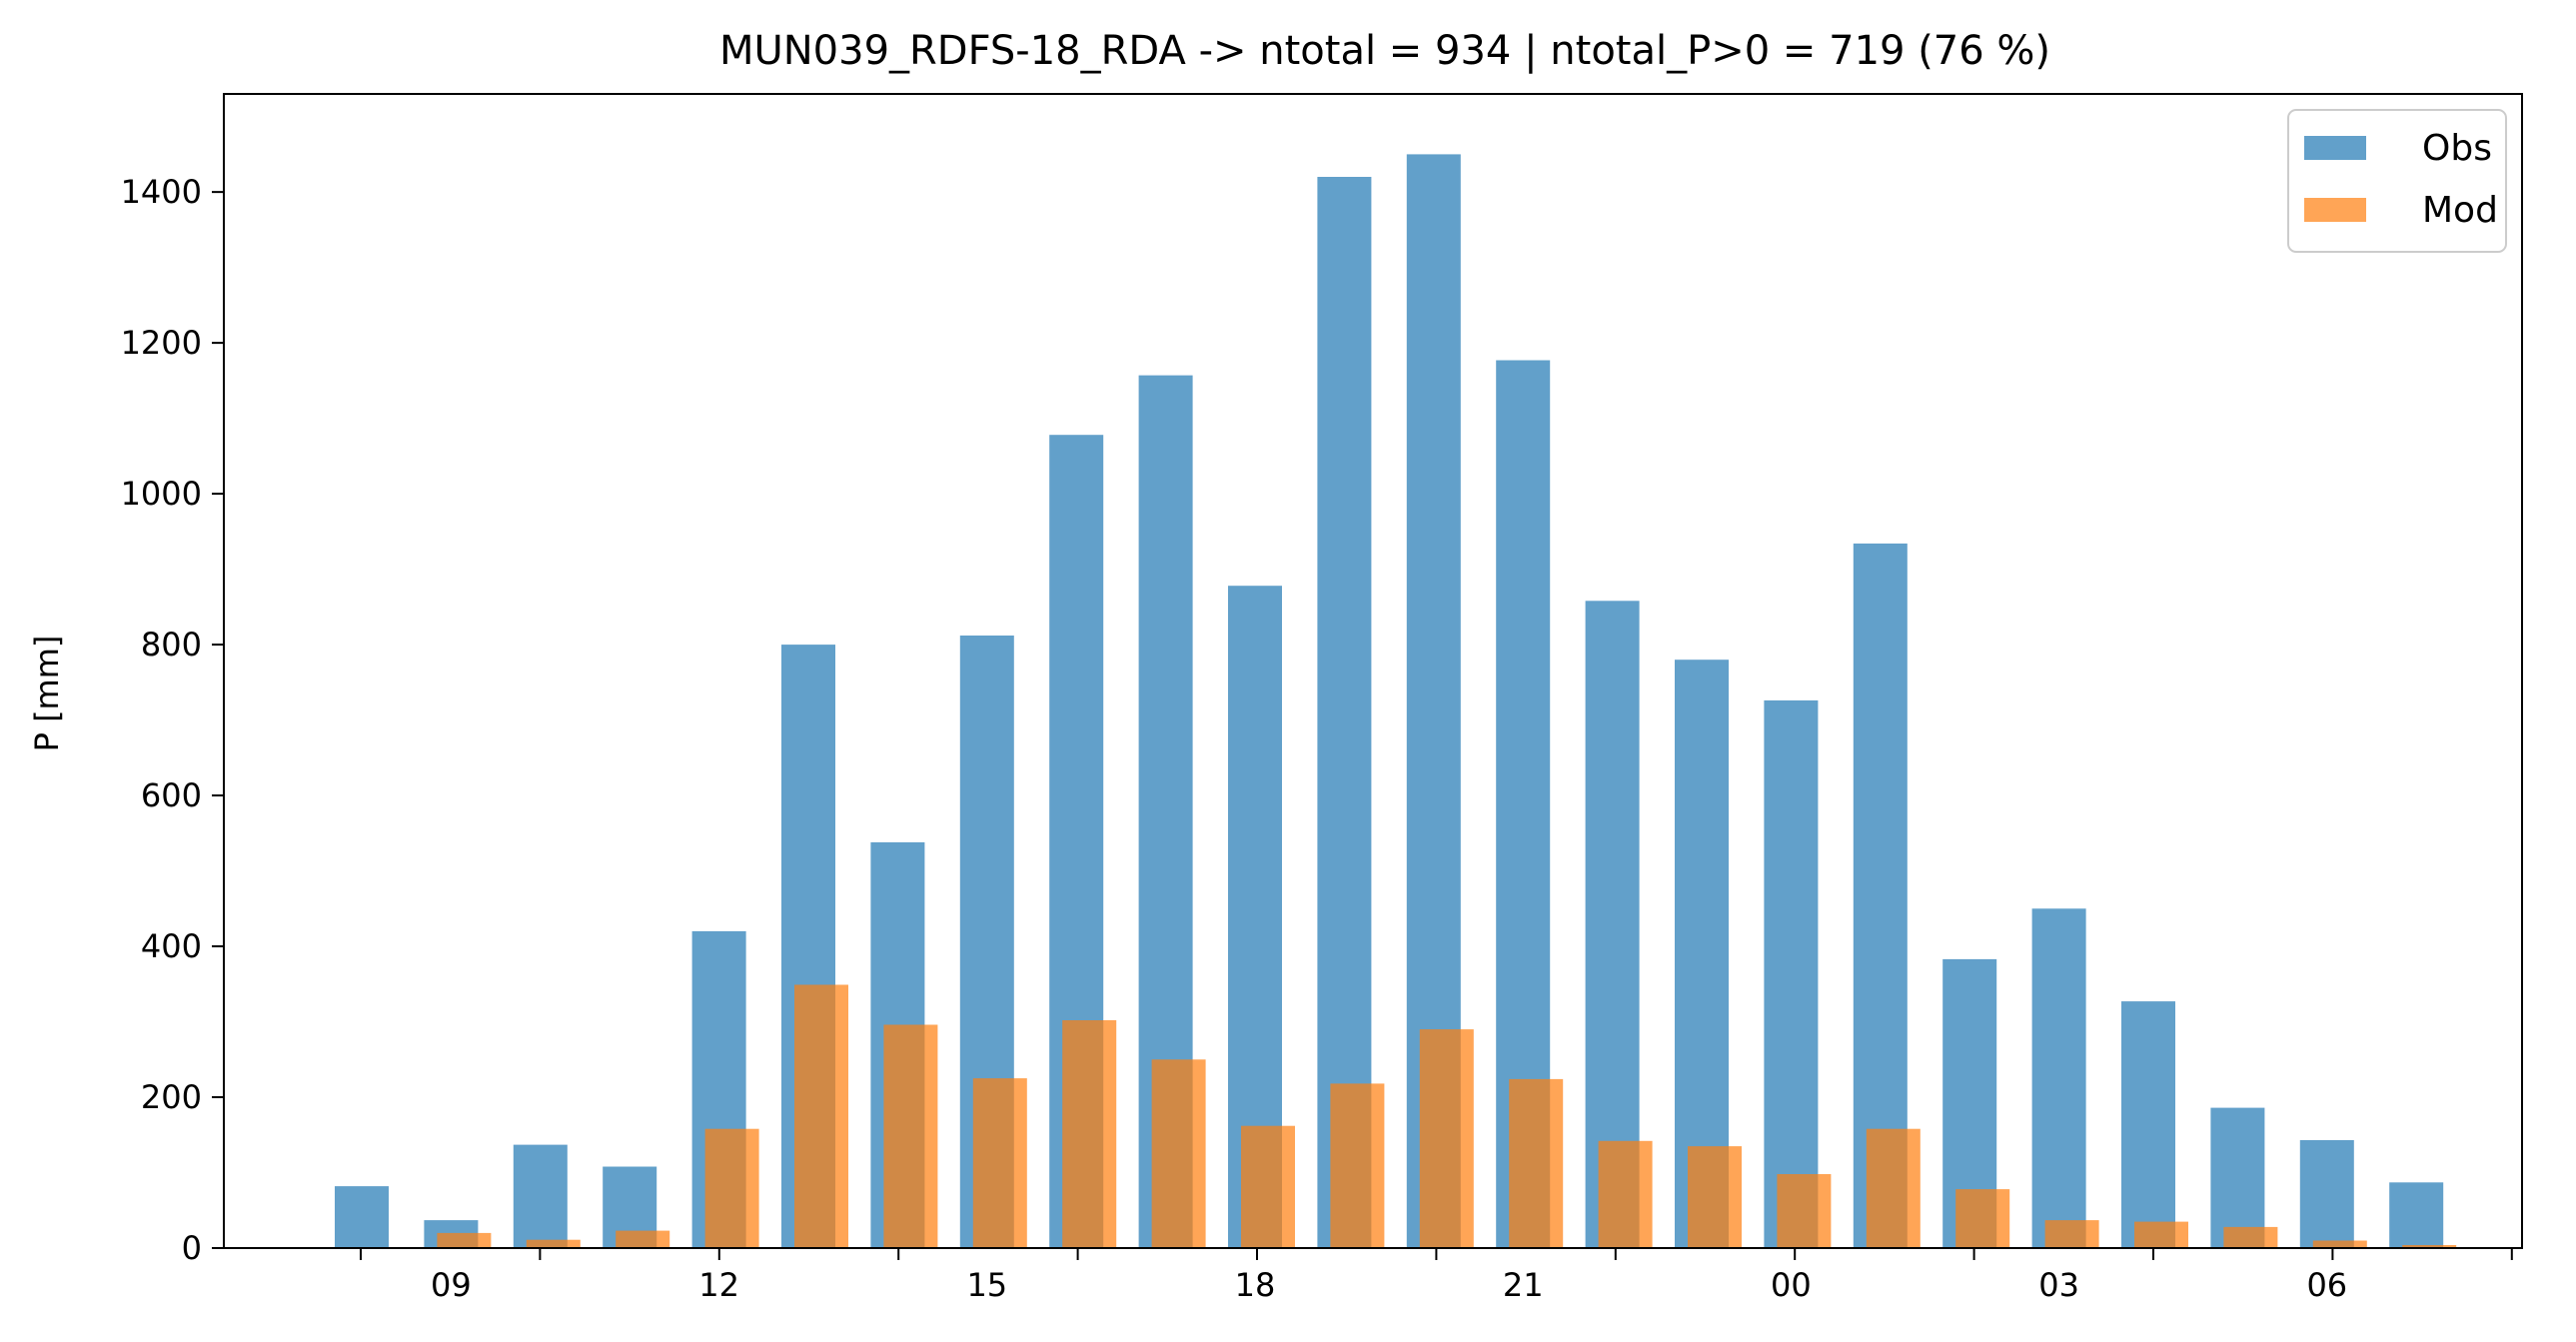 The height and width of the screenshot is (1342, 2576). What do you see at coordinates (986, 1285) in the screenshot?
I see `x-tick-label-15: 15` at bounding box center [986, 1285].